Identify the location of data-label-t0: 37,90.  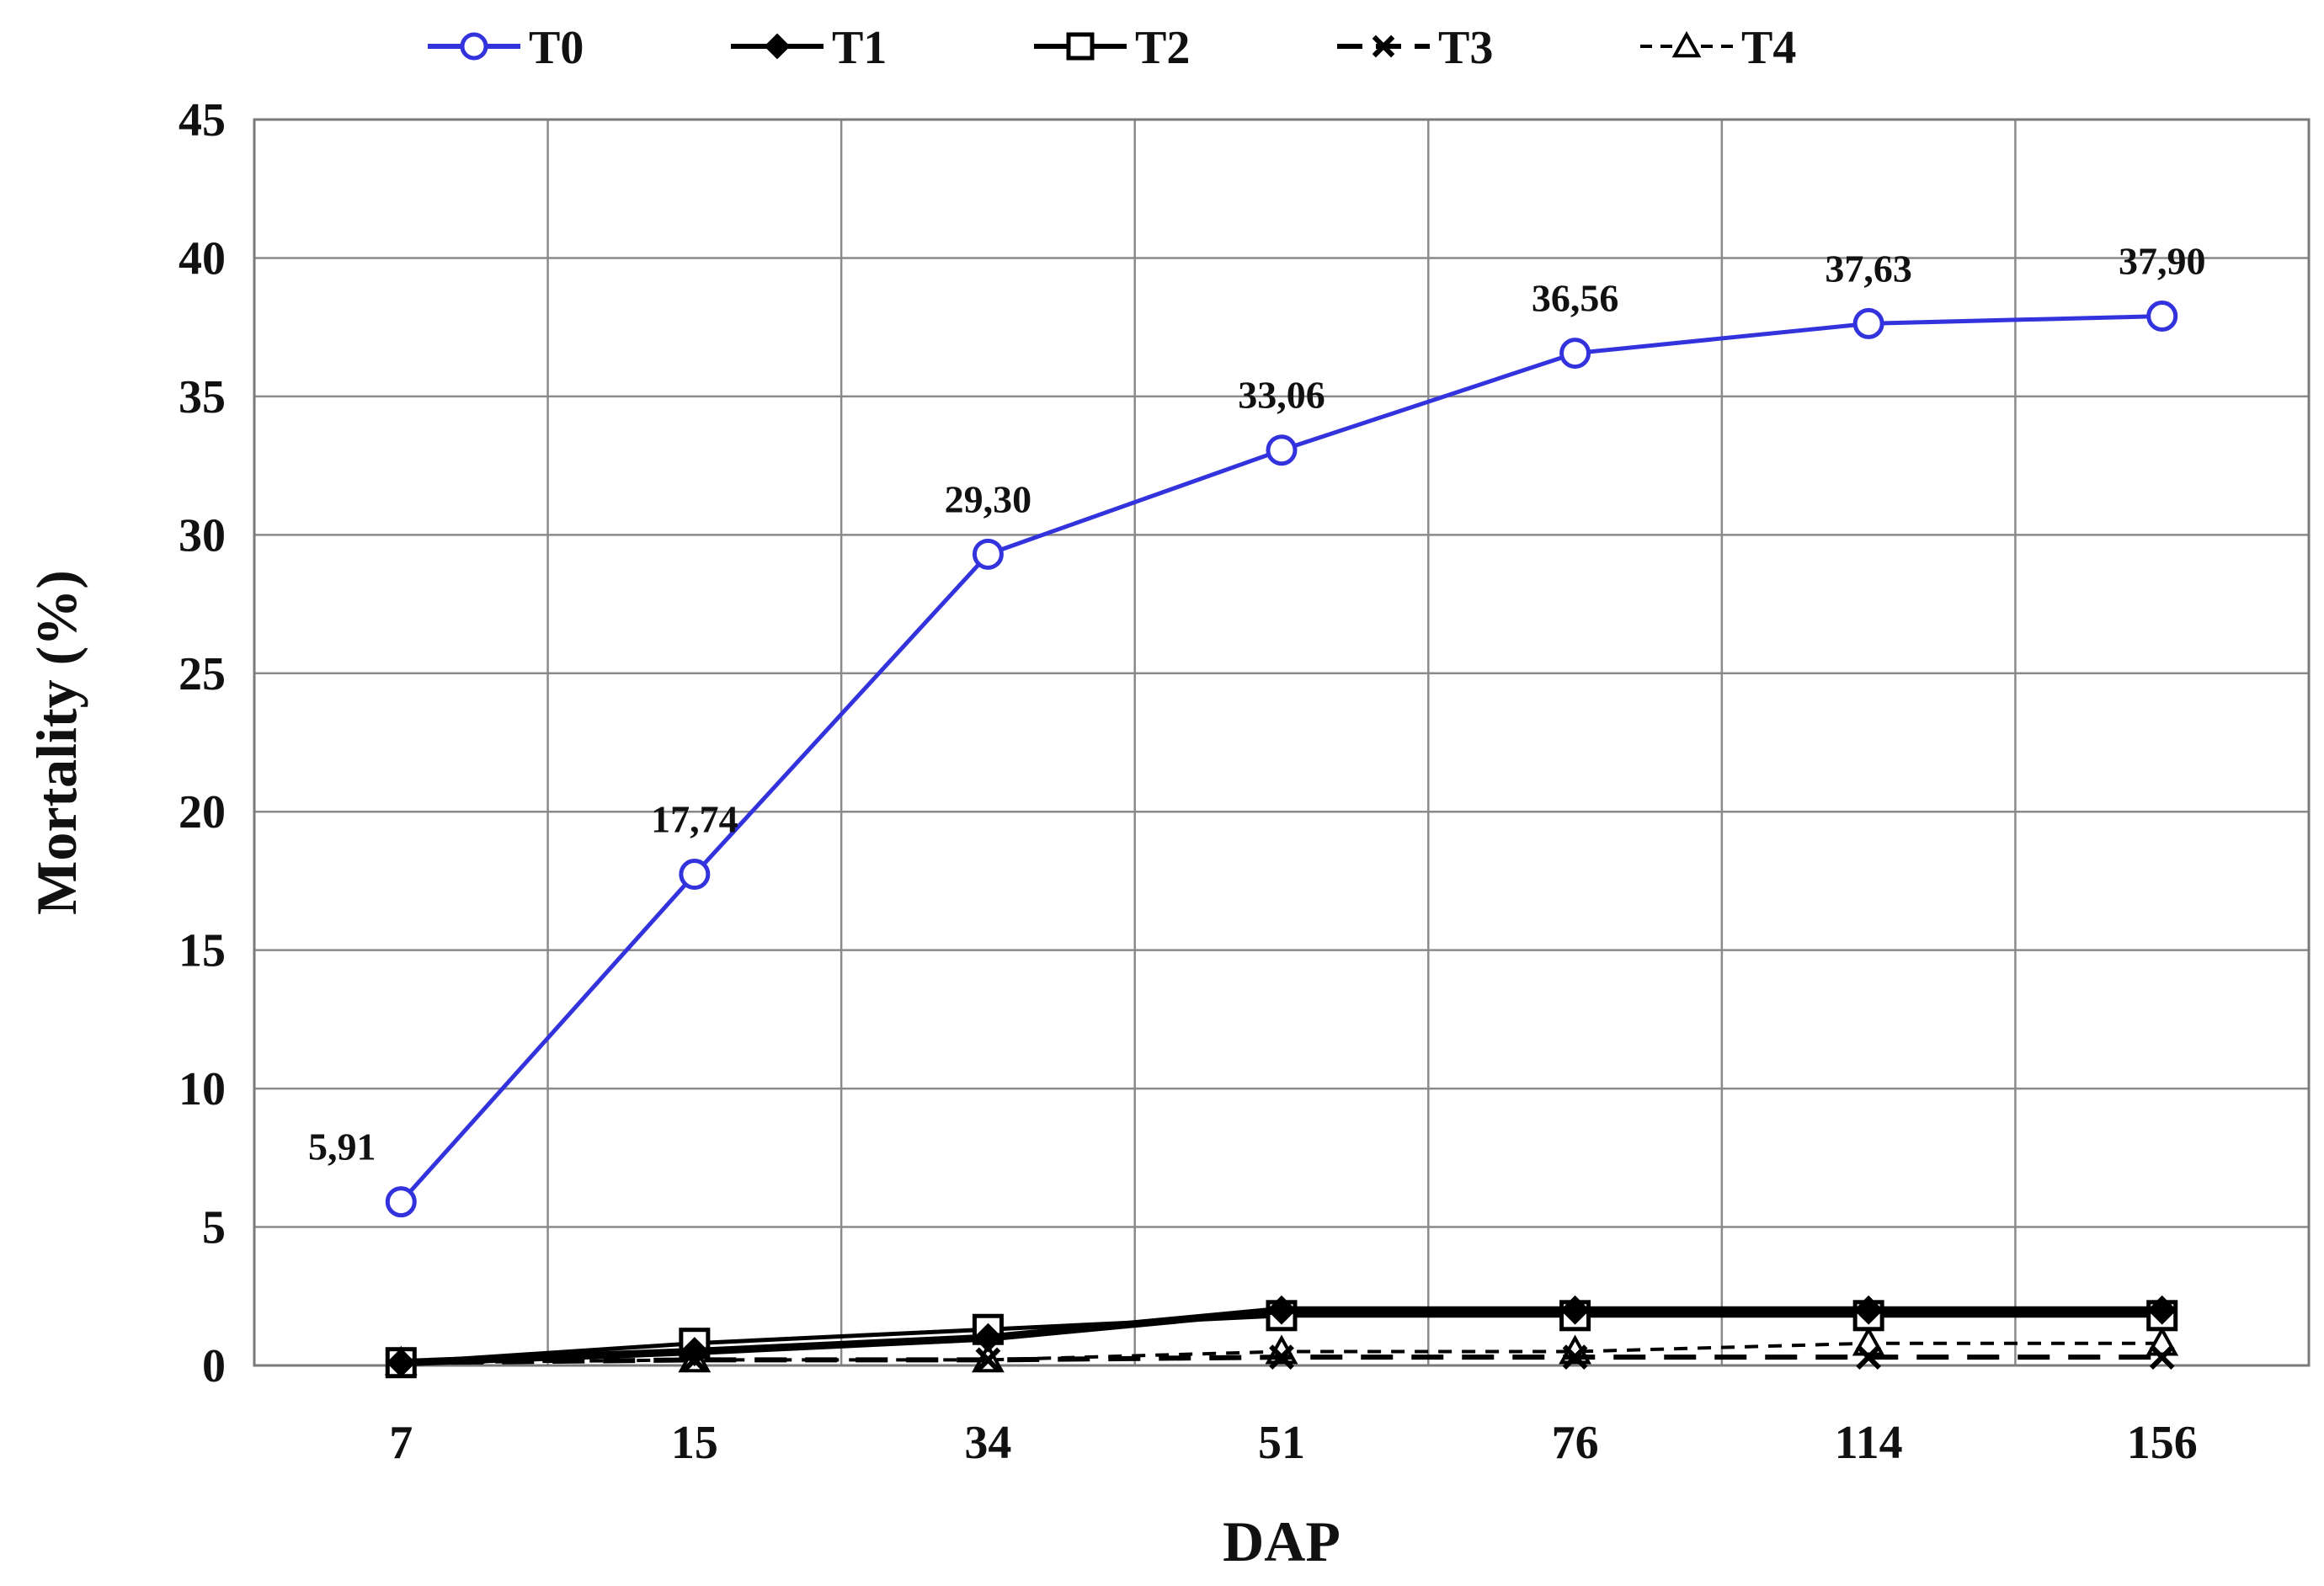
(2162, 261).